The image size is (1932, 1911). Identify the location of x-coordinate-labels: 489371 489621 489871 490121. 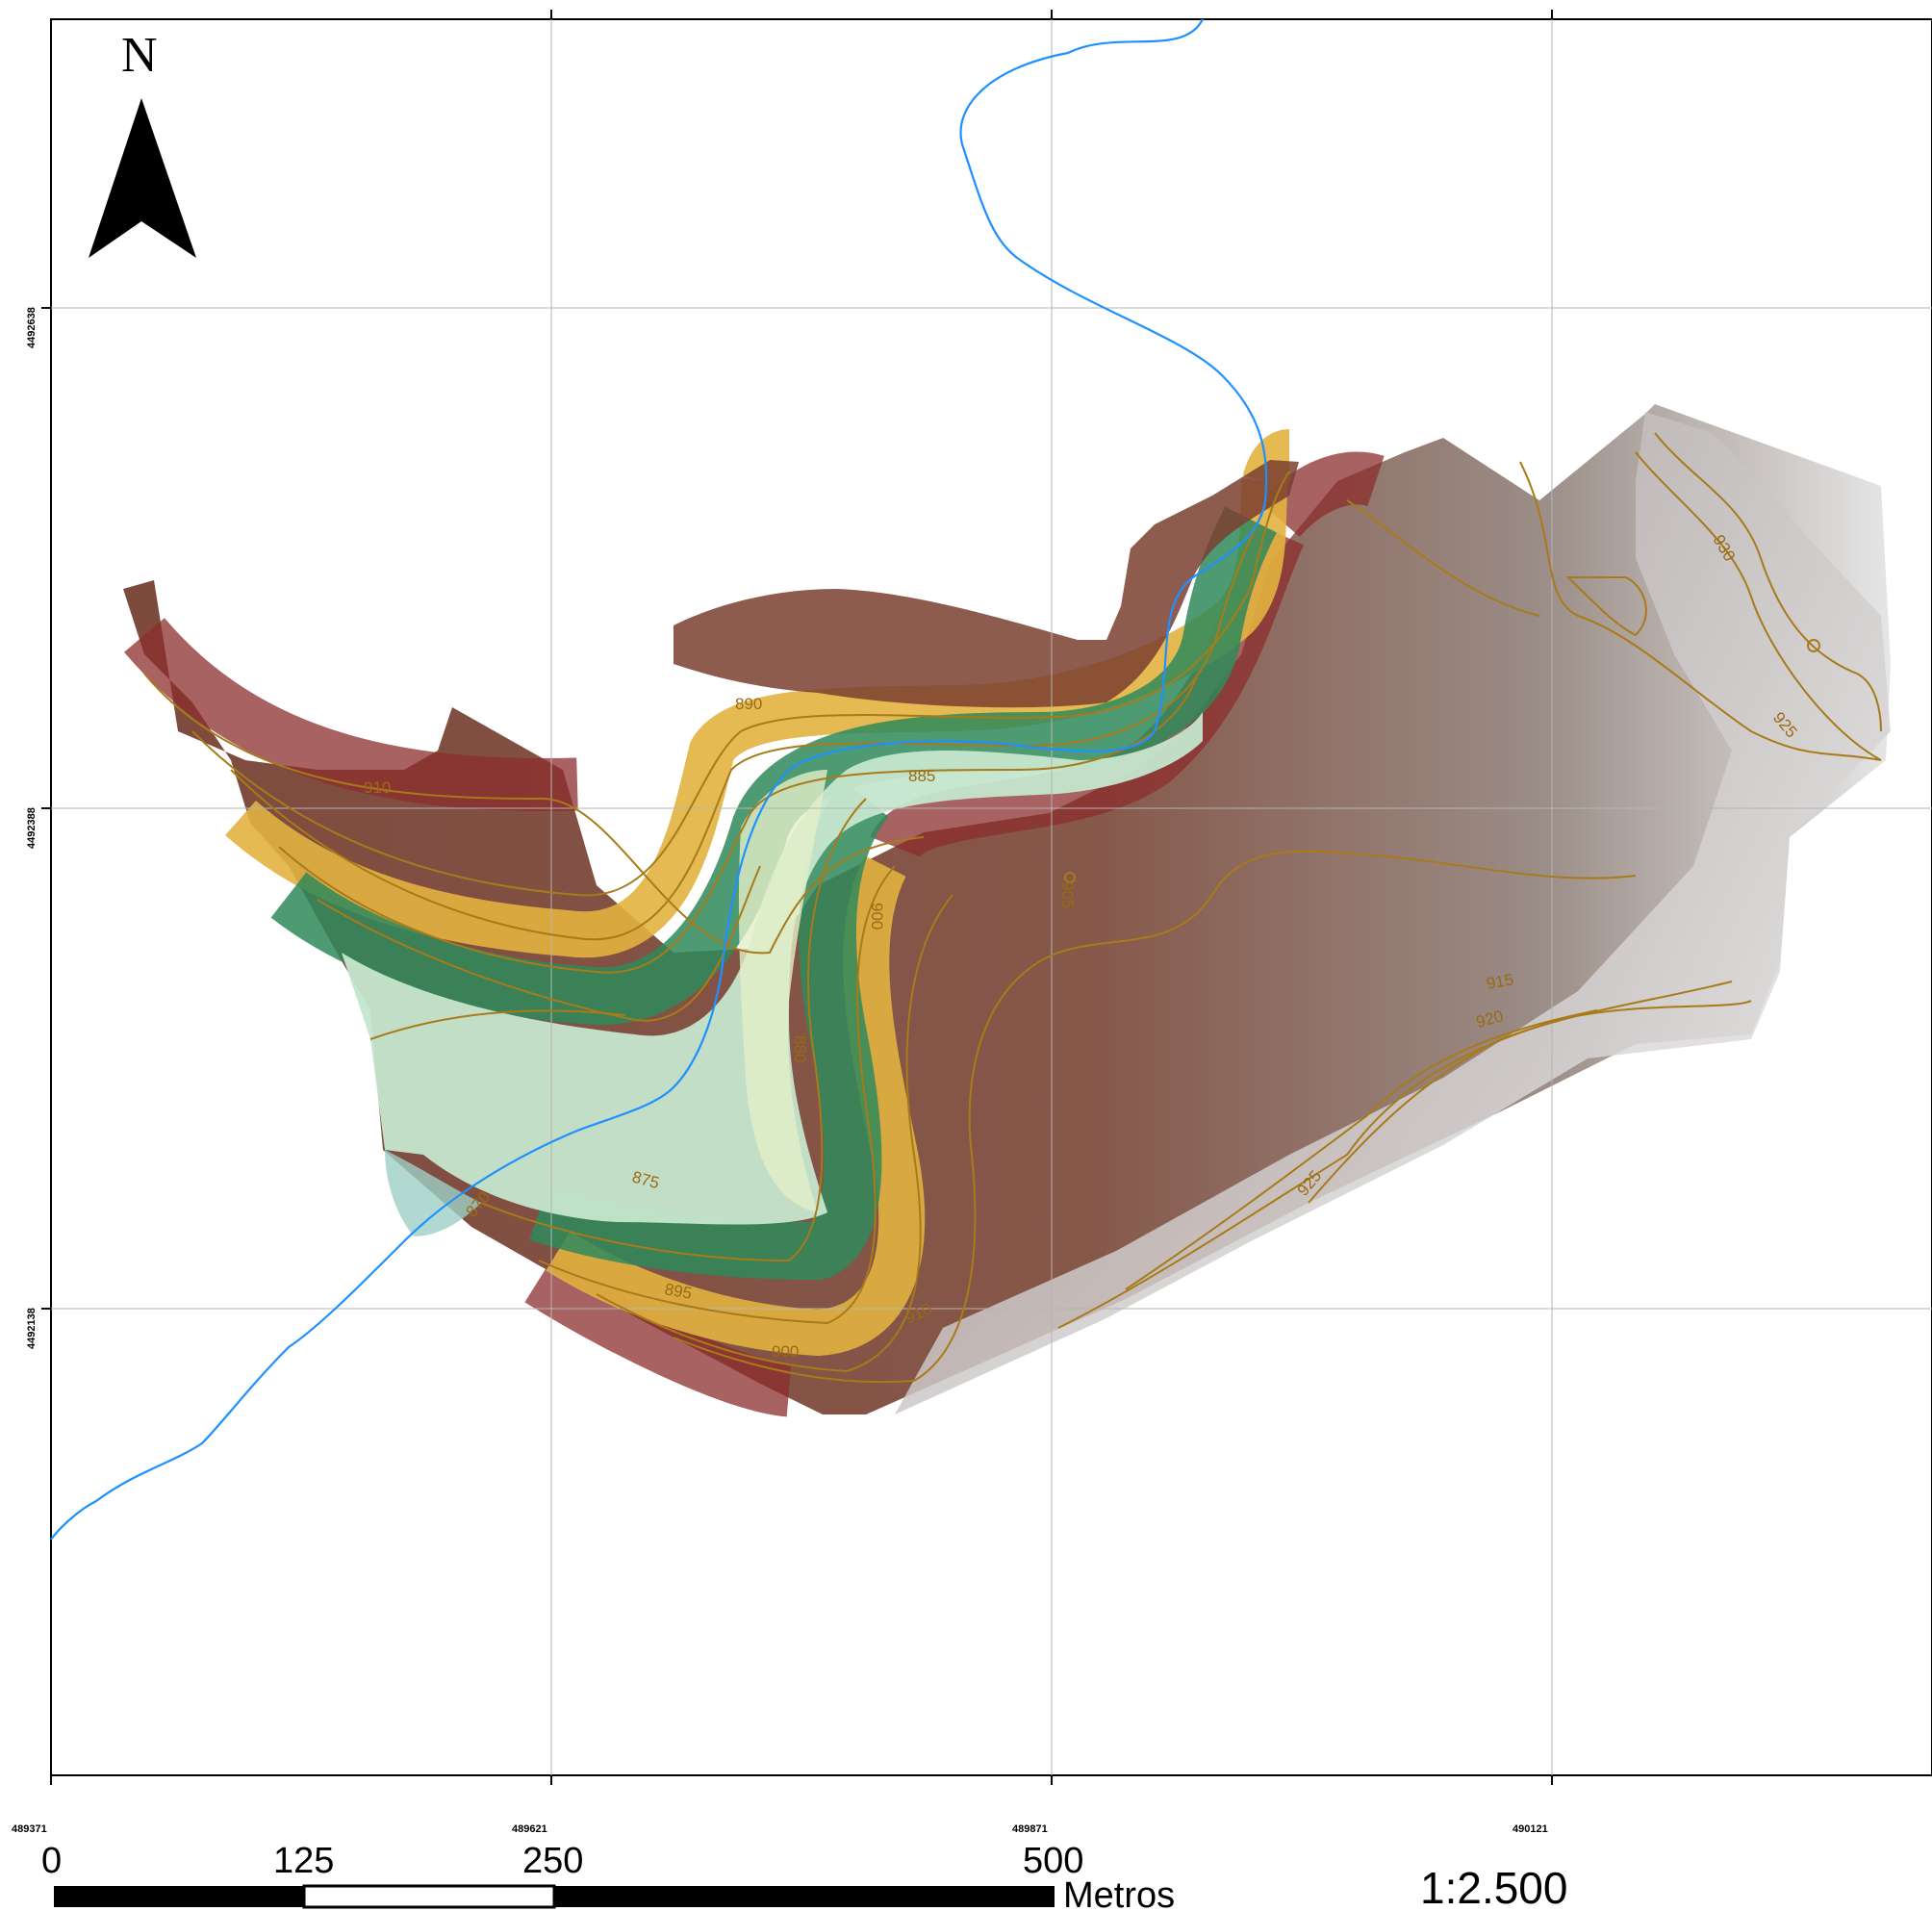
(780, 1829).